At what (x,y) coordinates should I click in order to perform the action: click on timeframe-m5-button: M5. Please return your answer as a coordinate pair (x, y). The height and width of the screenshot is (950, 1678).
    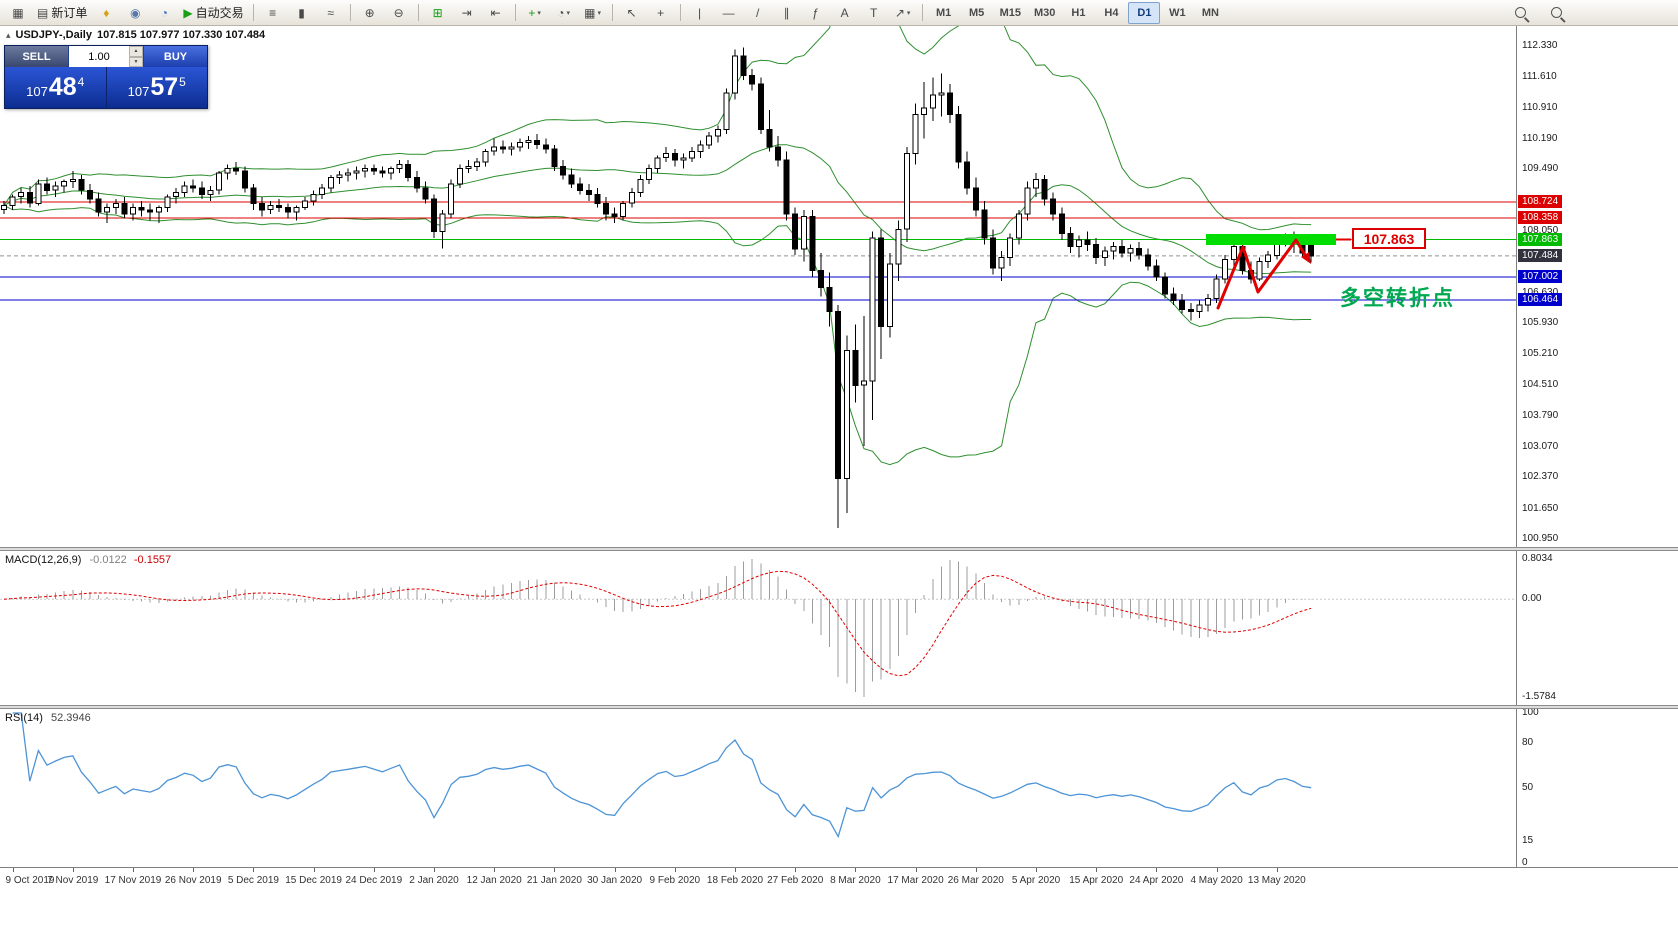
    Looking at the image, I should click on (976, 12).